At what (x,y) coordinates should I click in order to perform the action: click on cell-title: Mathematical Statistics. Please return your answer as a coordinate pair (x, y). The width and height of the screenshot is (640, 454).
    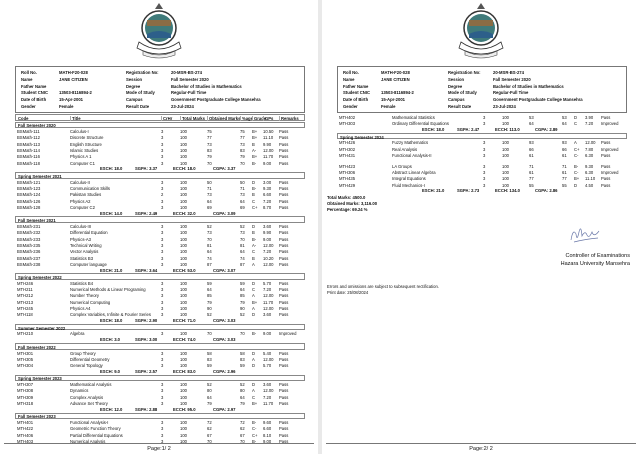
    Looking at the image, I should click on (413, 117).